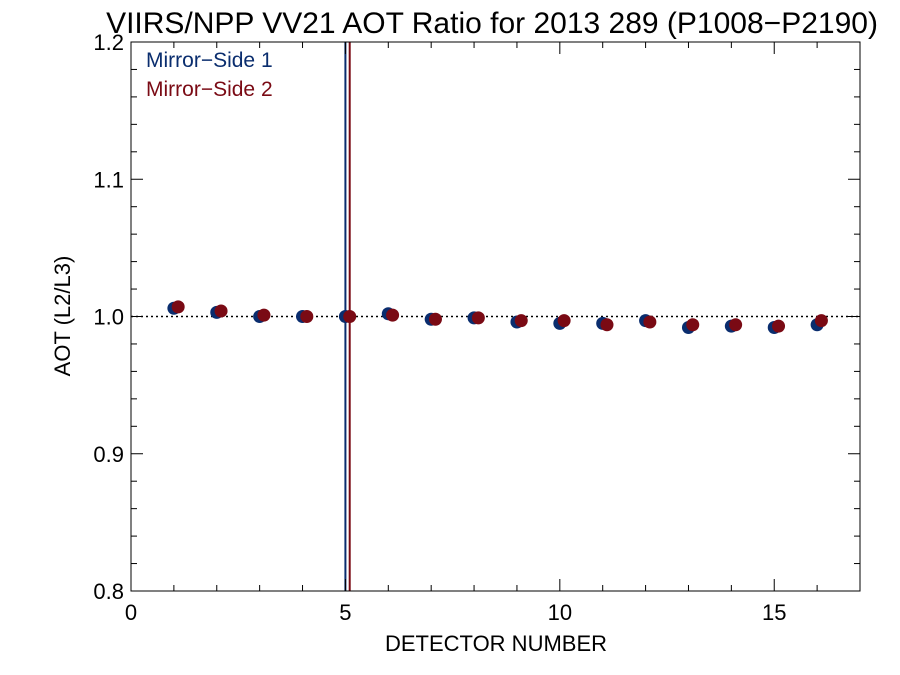  Describe the element at coordinates (108, 42) in the screenshot. I see `y-tick-label: 1.2` at that location.